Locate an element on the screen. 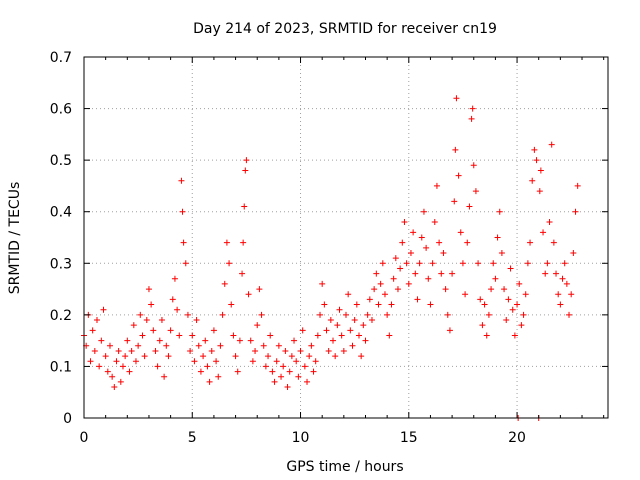 The width and height of the screenshot is (640, 480). y-tick-label: 0.4 is located at coordinates (61, 213).